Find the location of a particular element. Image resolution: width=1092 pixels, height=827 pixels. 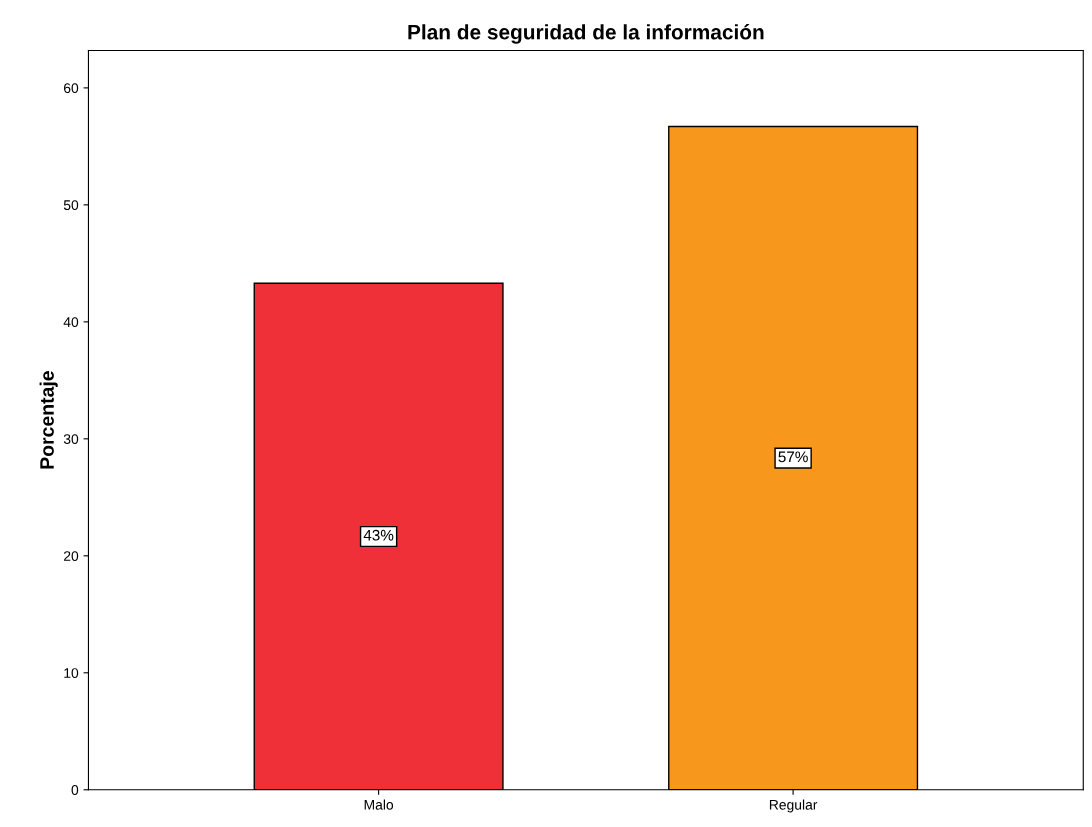

y-tick-label: 60 is located at coordinates (71, 88).